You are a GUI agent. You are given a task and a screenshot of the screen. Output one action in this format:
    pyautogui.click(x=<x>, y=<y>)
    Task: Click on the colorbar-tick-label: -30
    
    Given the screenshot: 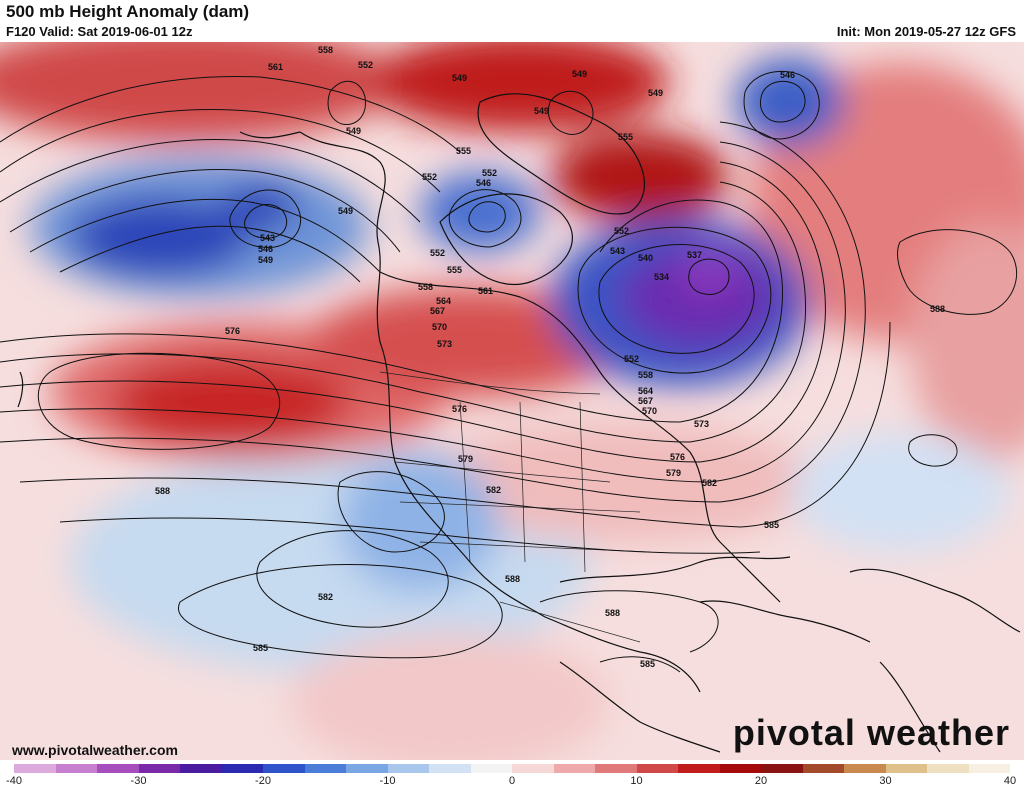 What is the action you would take?
    pyautogui.click(x=138, y=781)
    